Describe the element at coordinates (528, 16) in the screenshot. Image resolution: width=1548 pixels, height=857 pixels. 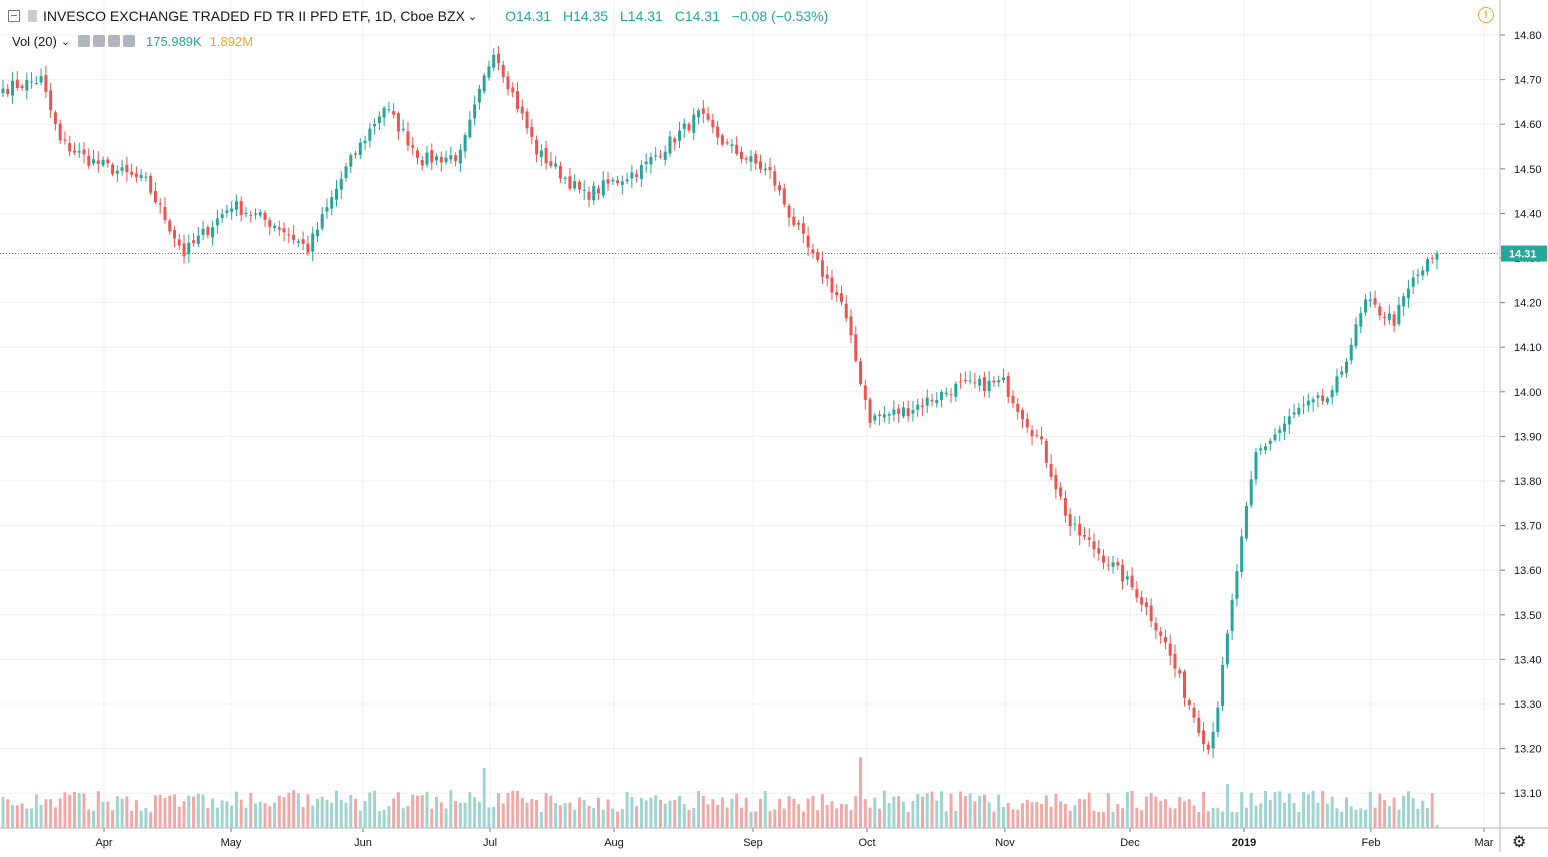
I see `open-value: O14.31` at that location.